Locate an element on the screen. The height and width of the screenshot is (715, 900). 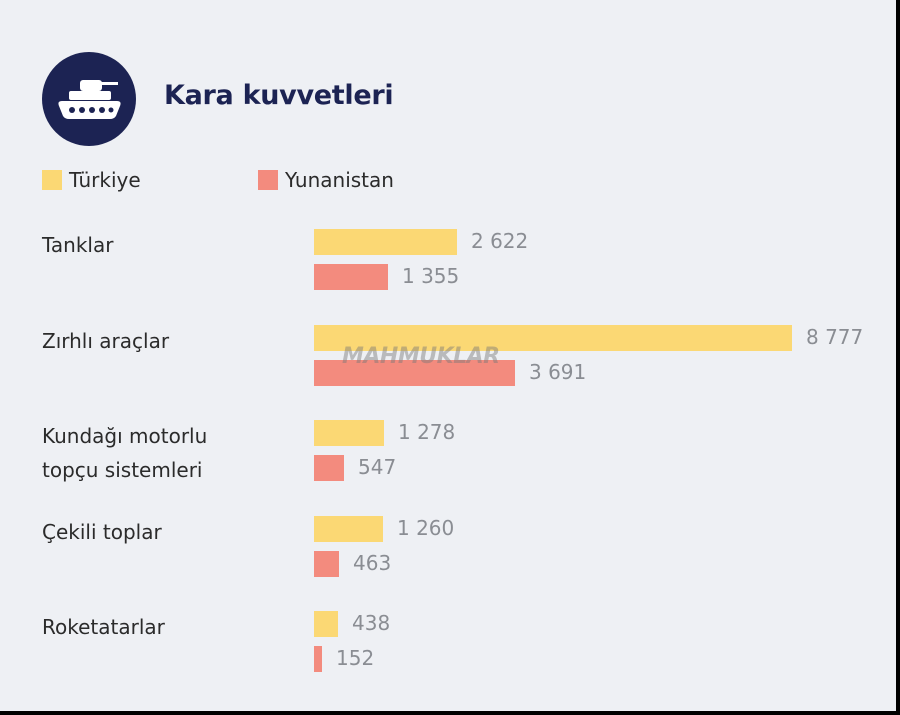
bar-yunanistan-tanklar is located at coordinates (351, 277).